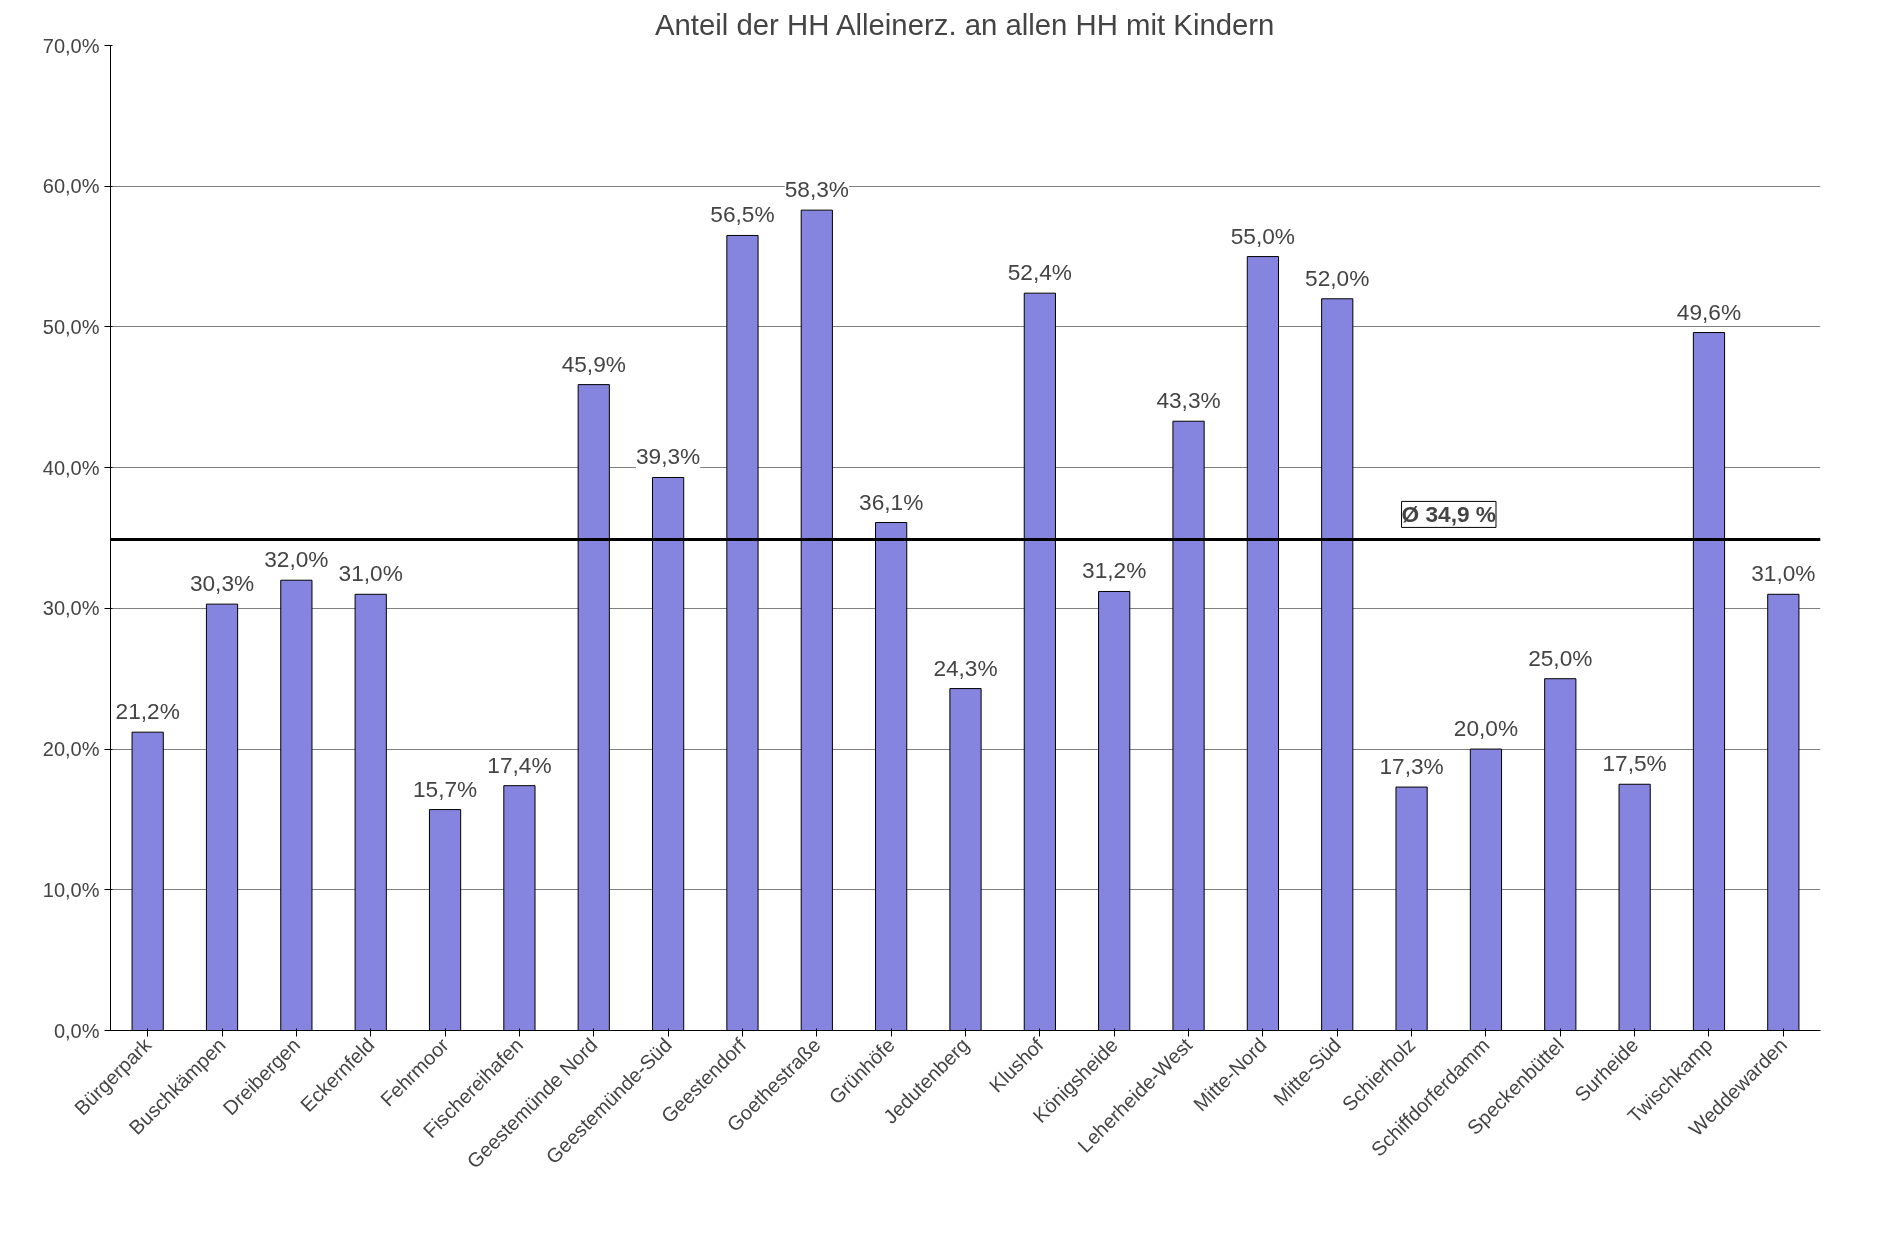 The width and height of the screenshot is (1892, 1257). What do you see at coordinates (1188, 400) in the screenshot?
I see `data-label: 43,3%` at bounding box center [1188, 400].